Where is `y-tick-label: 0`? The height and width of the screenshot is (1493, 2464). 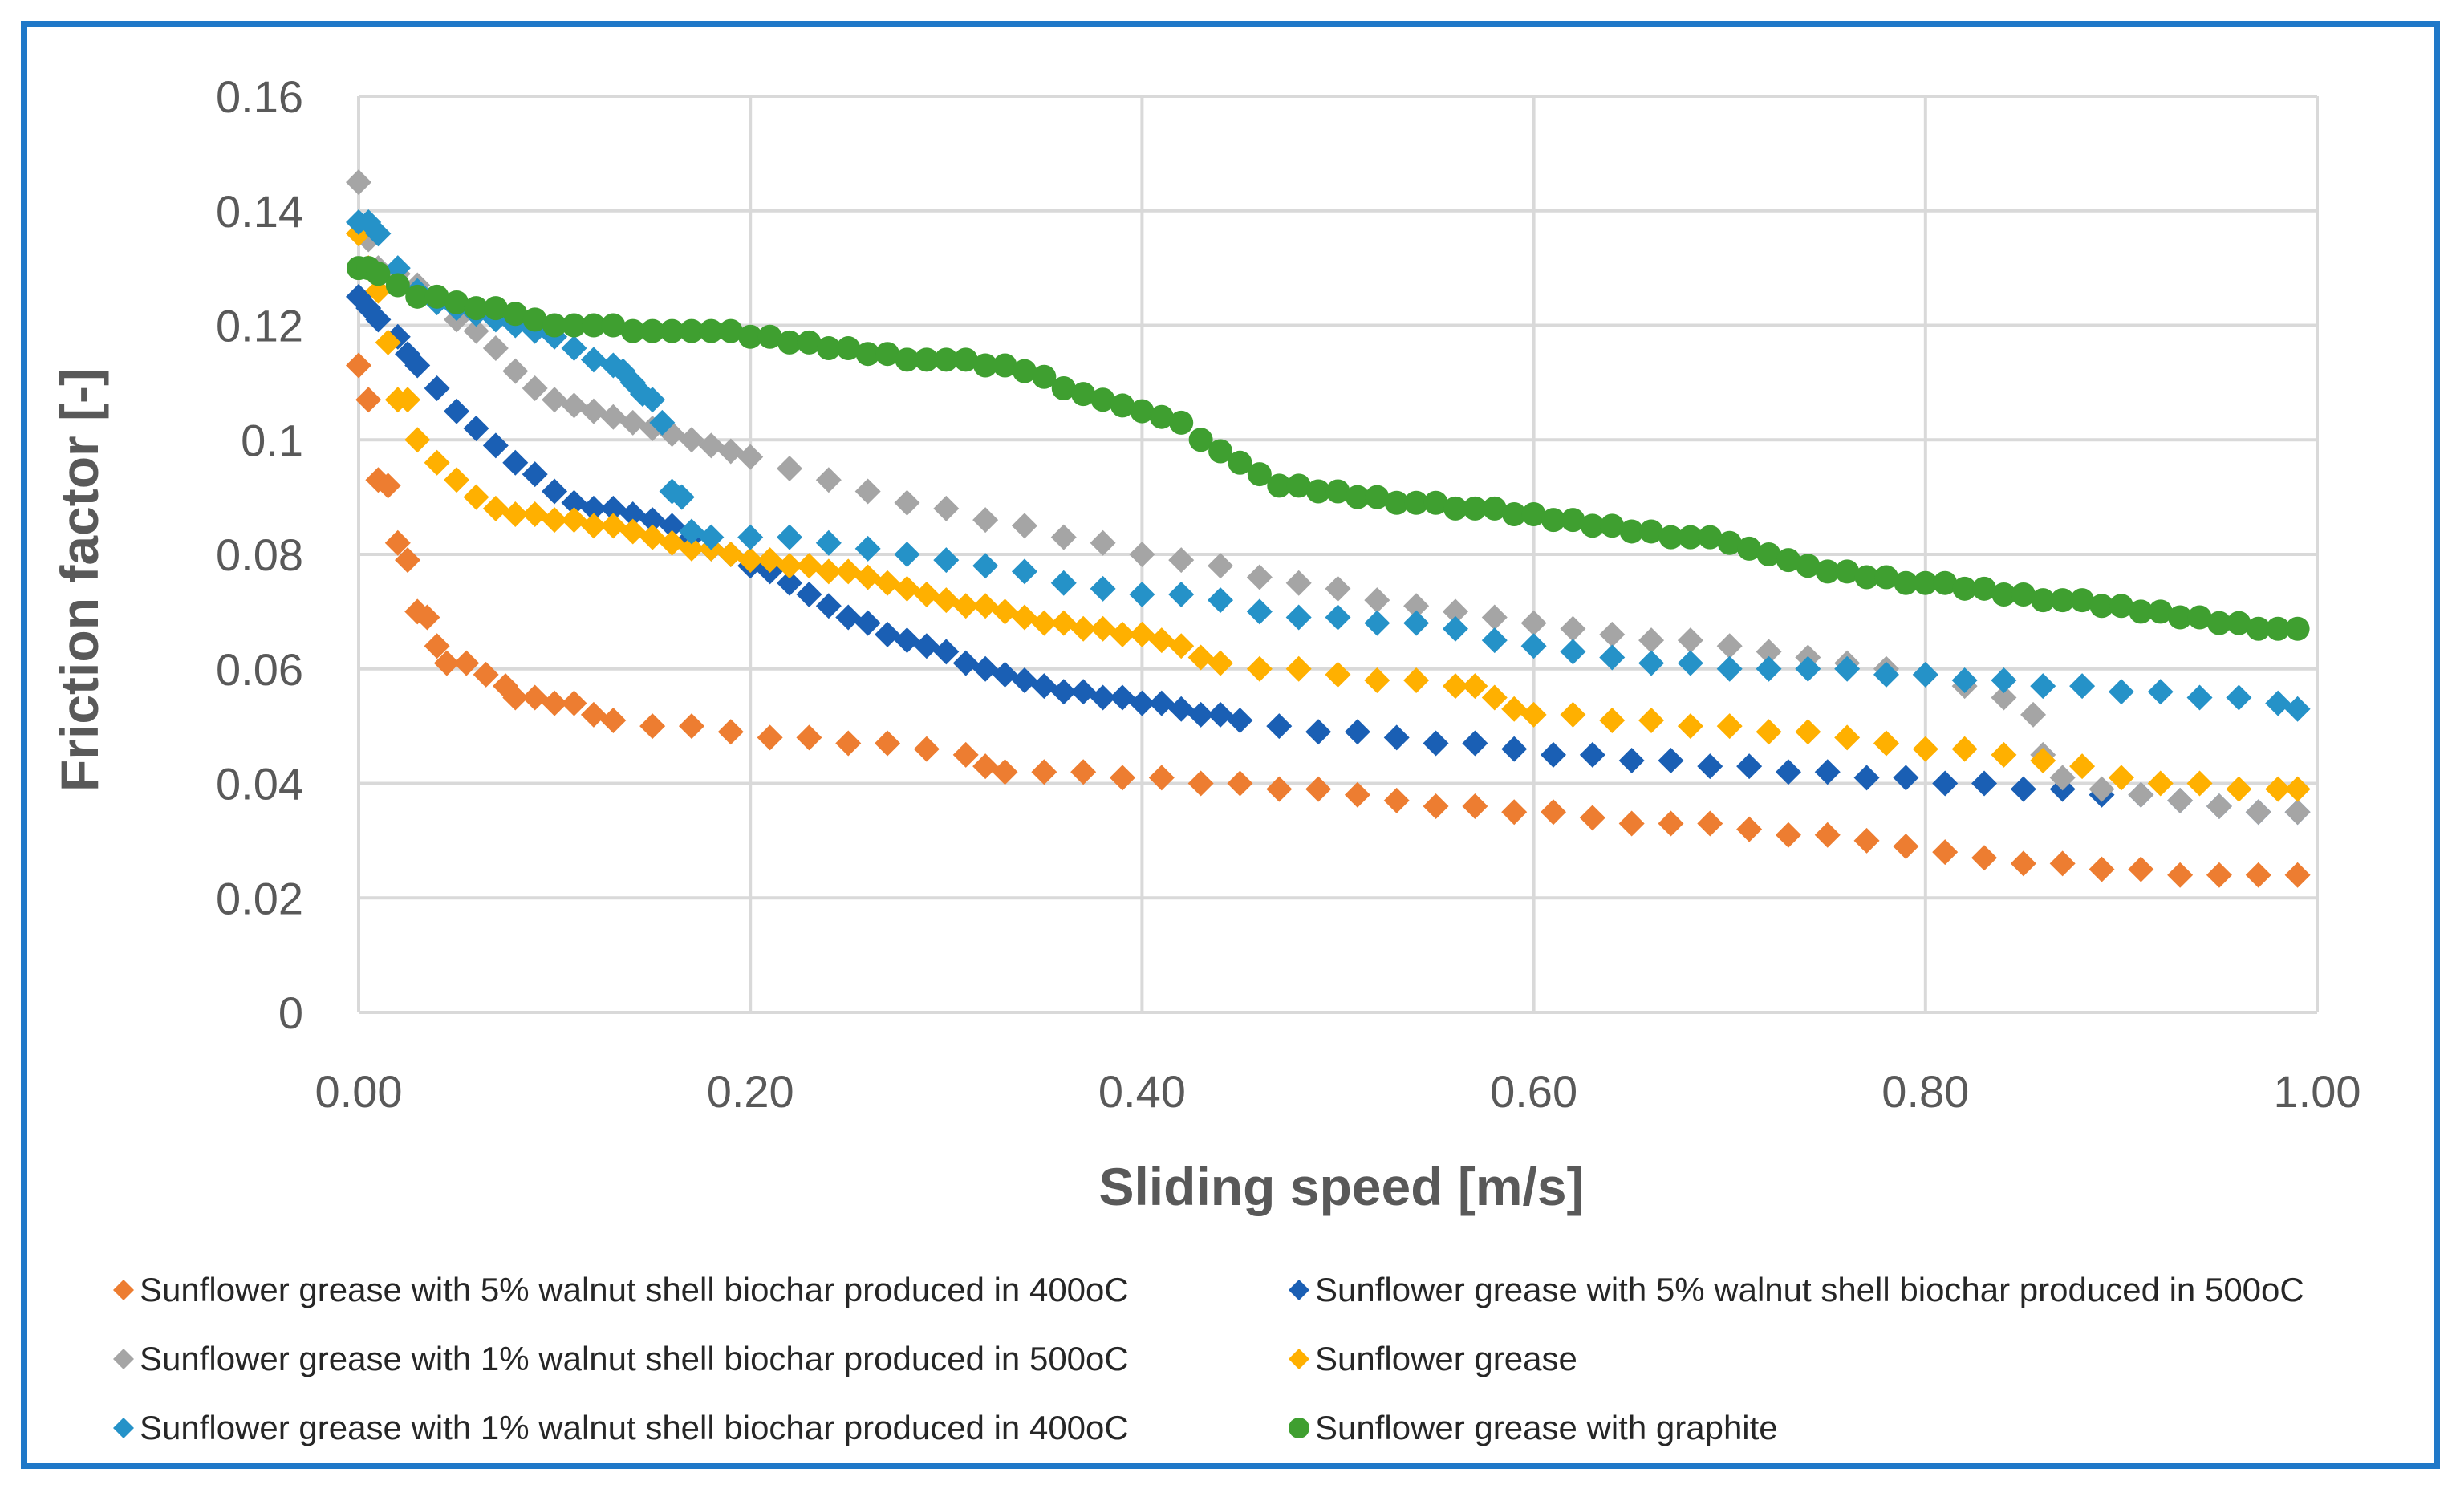
y-tick-label: 0 is located at coordinates (290, 1013).